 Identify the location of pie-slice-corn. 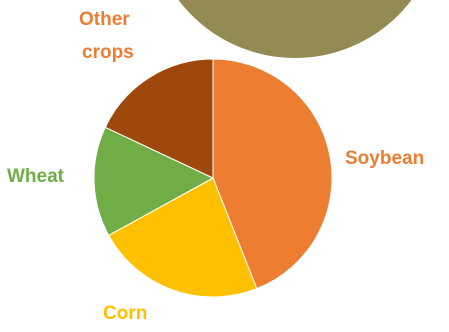
(183, 237).